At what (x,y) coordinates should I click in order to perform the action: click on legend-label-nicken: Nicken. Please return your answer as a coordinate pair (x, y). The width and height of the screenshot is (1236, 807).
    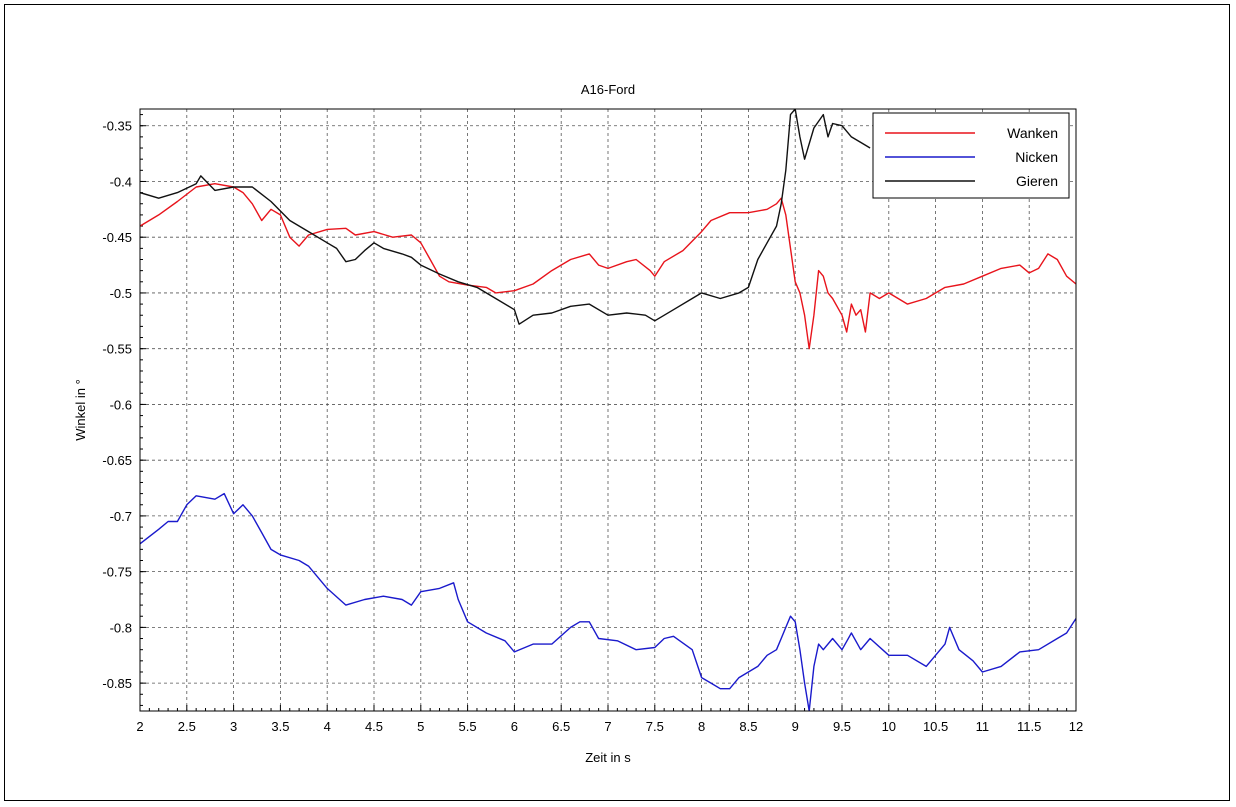
    Looking at the image, I should click on (1036, 157).